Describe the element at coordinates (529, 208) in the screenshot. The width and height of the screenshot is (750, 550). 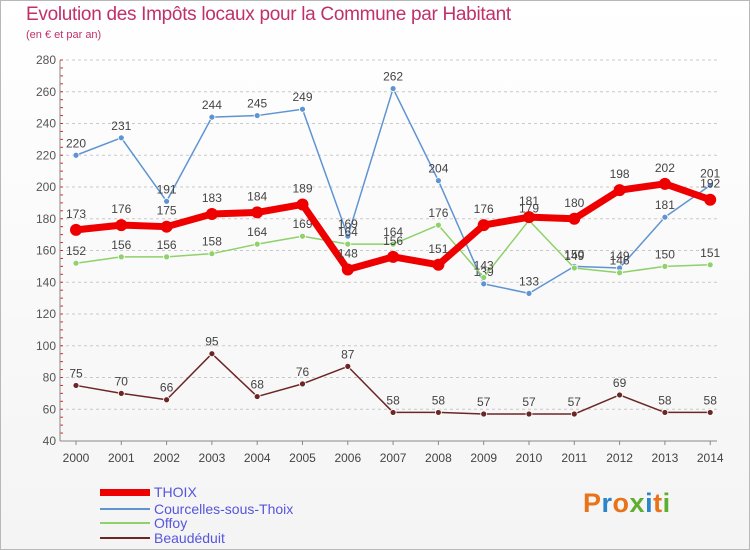
I see `data-label-offoy-2010: 179` at that location.